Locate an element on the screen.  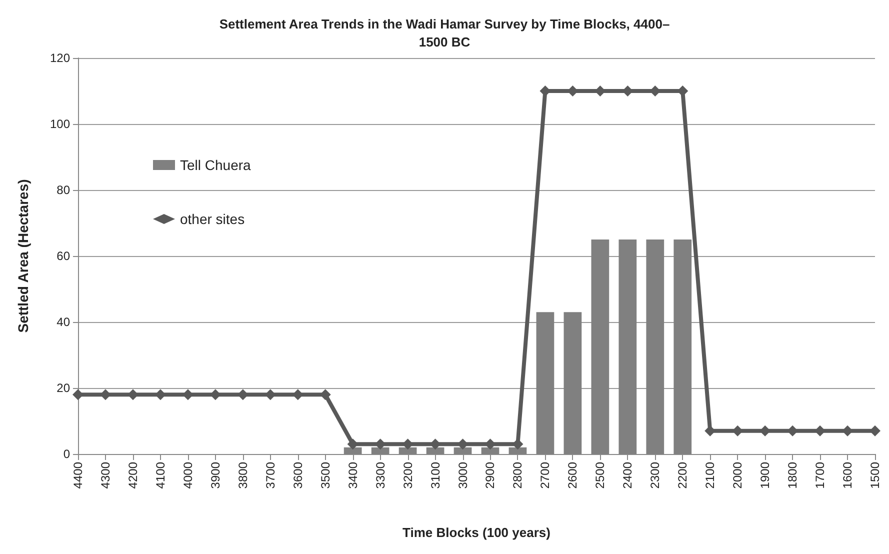
x-tick-label: 2300 is located at coordinates (655, 475).